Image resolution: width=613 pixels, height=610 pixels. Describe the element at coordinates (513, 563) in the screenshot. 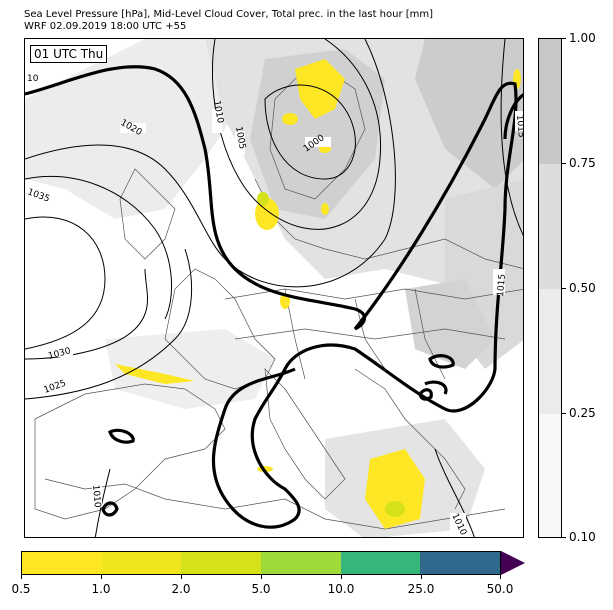

I see `precip-extend-arrow` at that location.